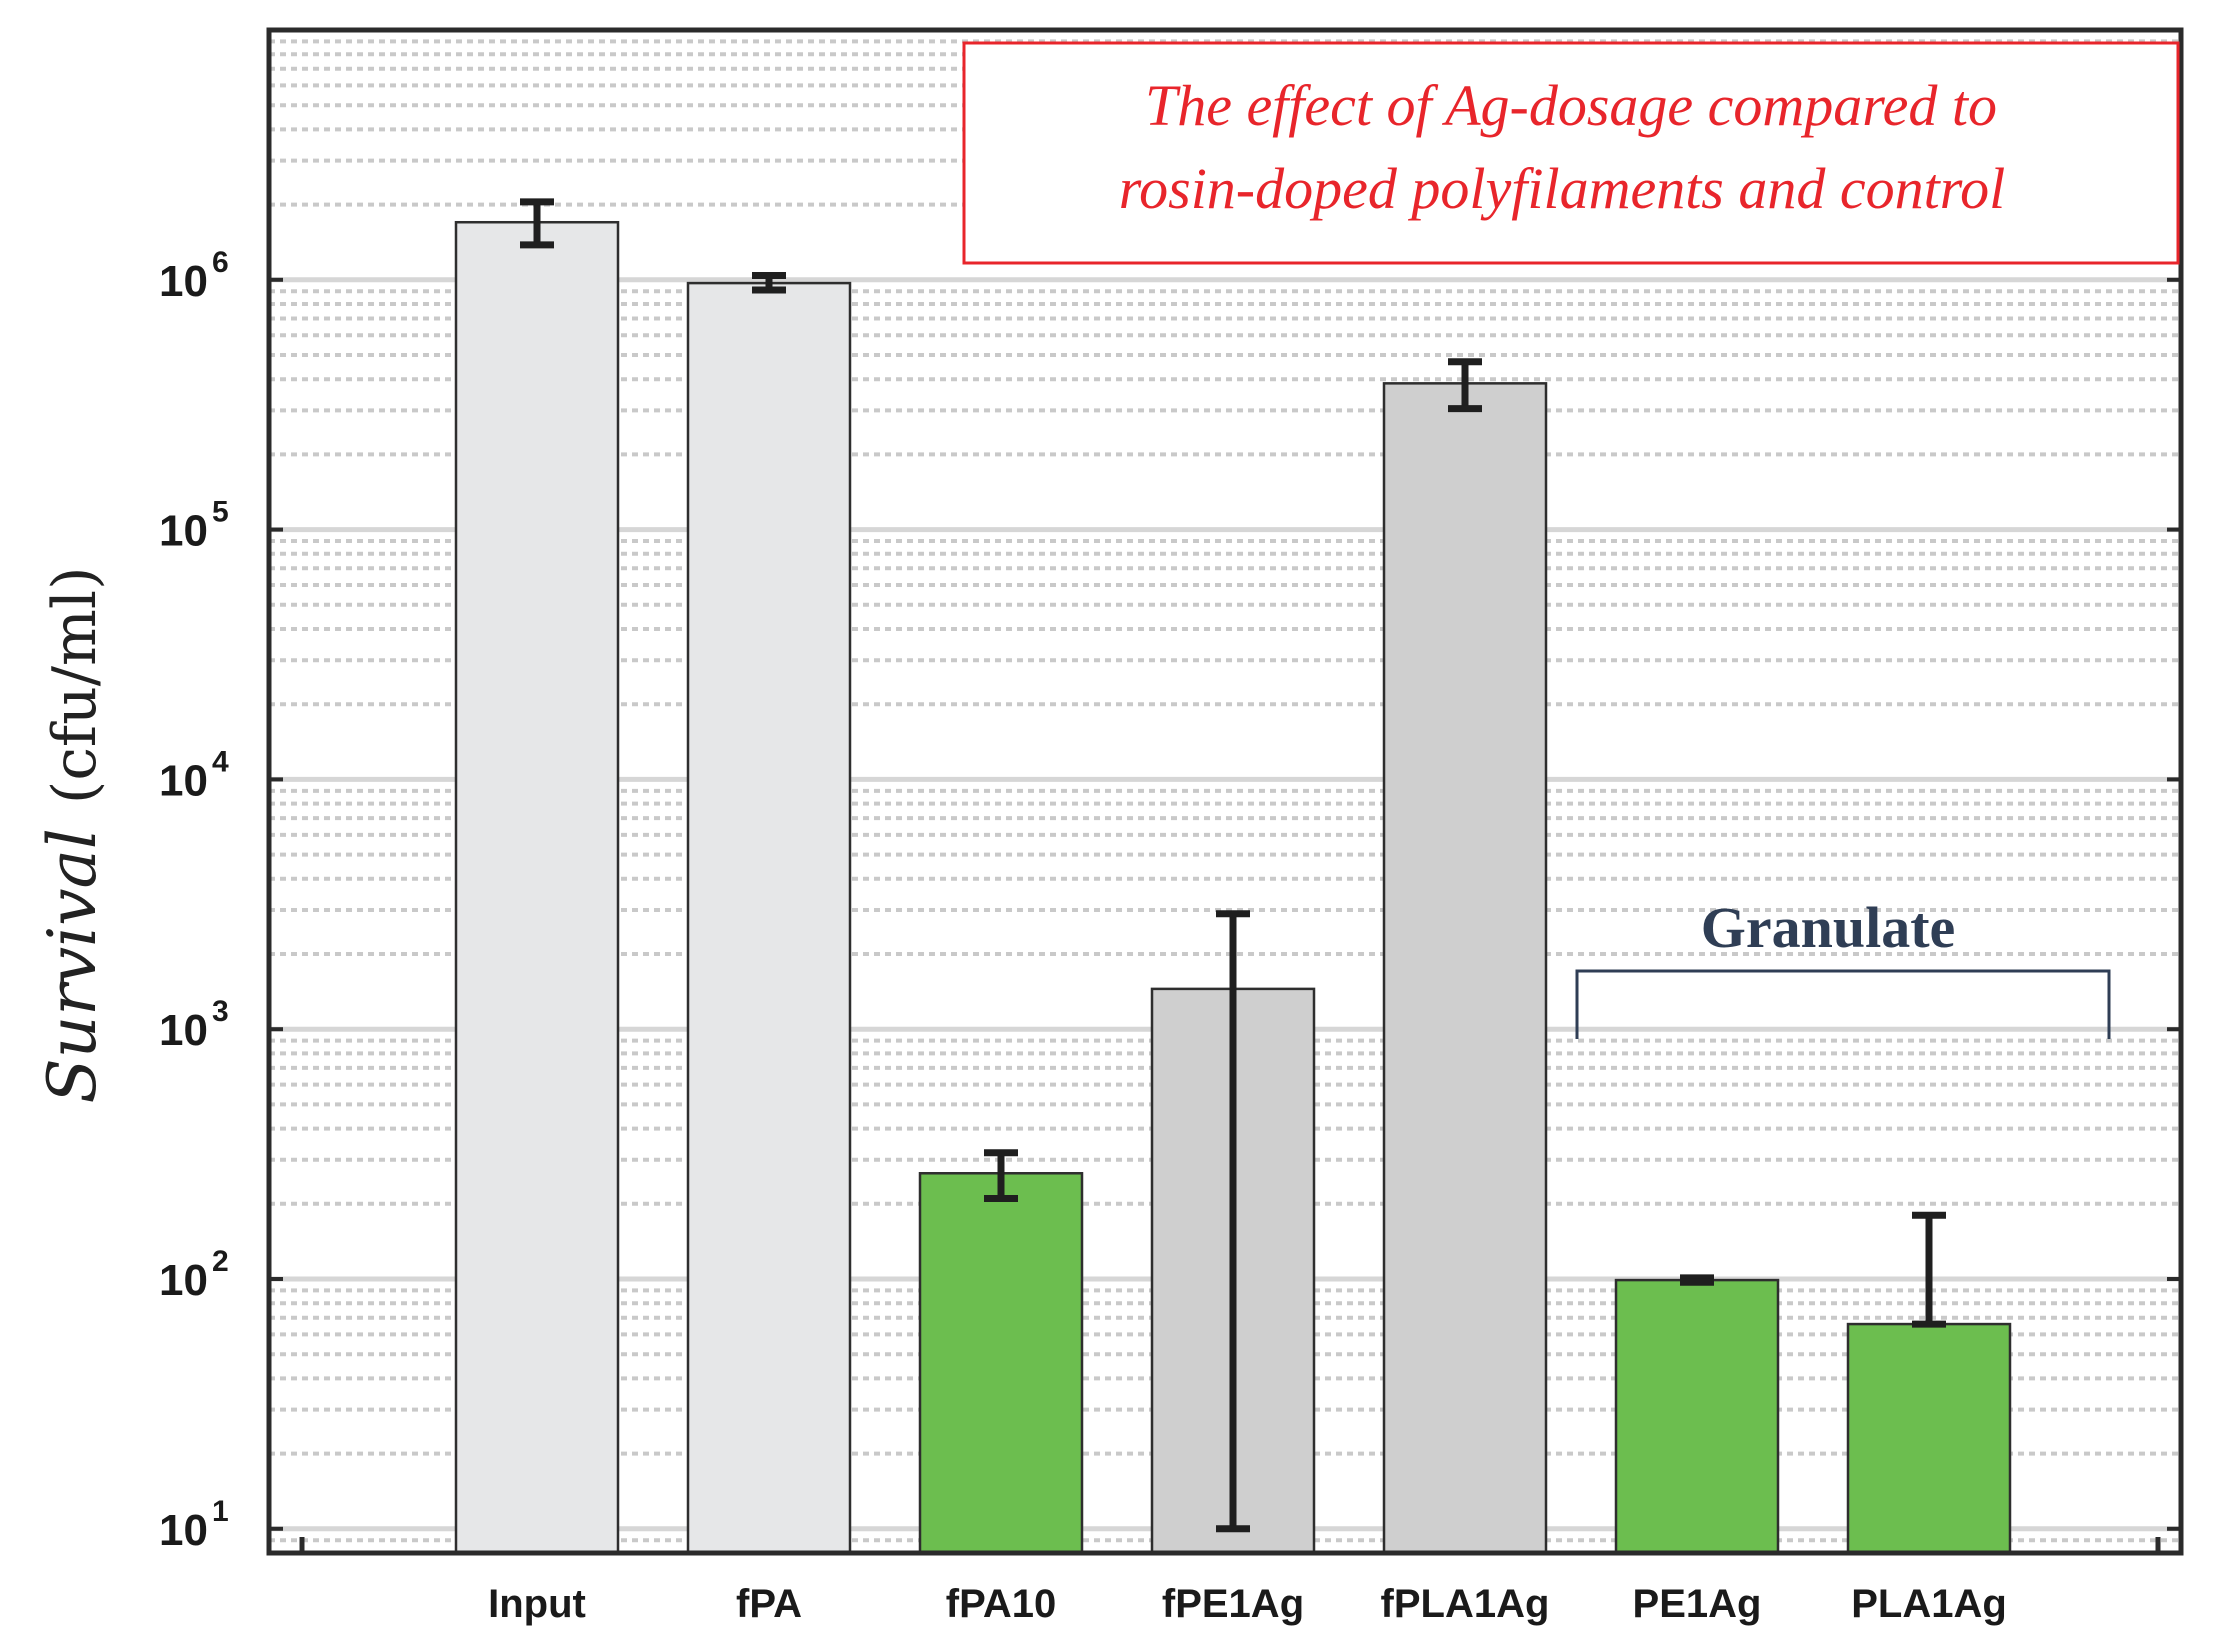  I want to click on y-axis-label: Survival (cfu/ml), so click(72, 835).